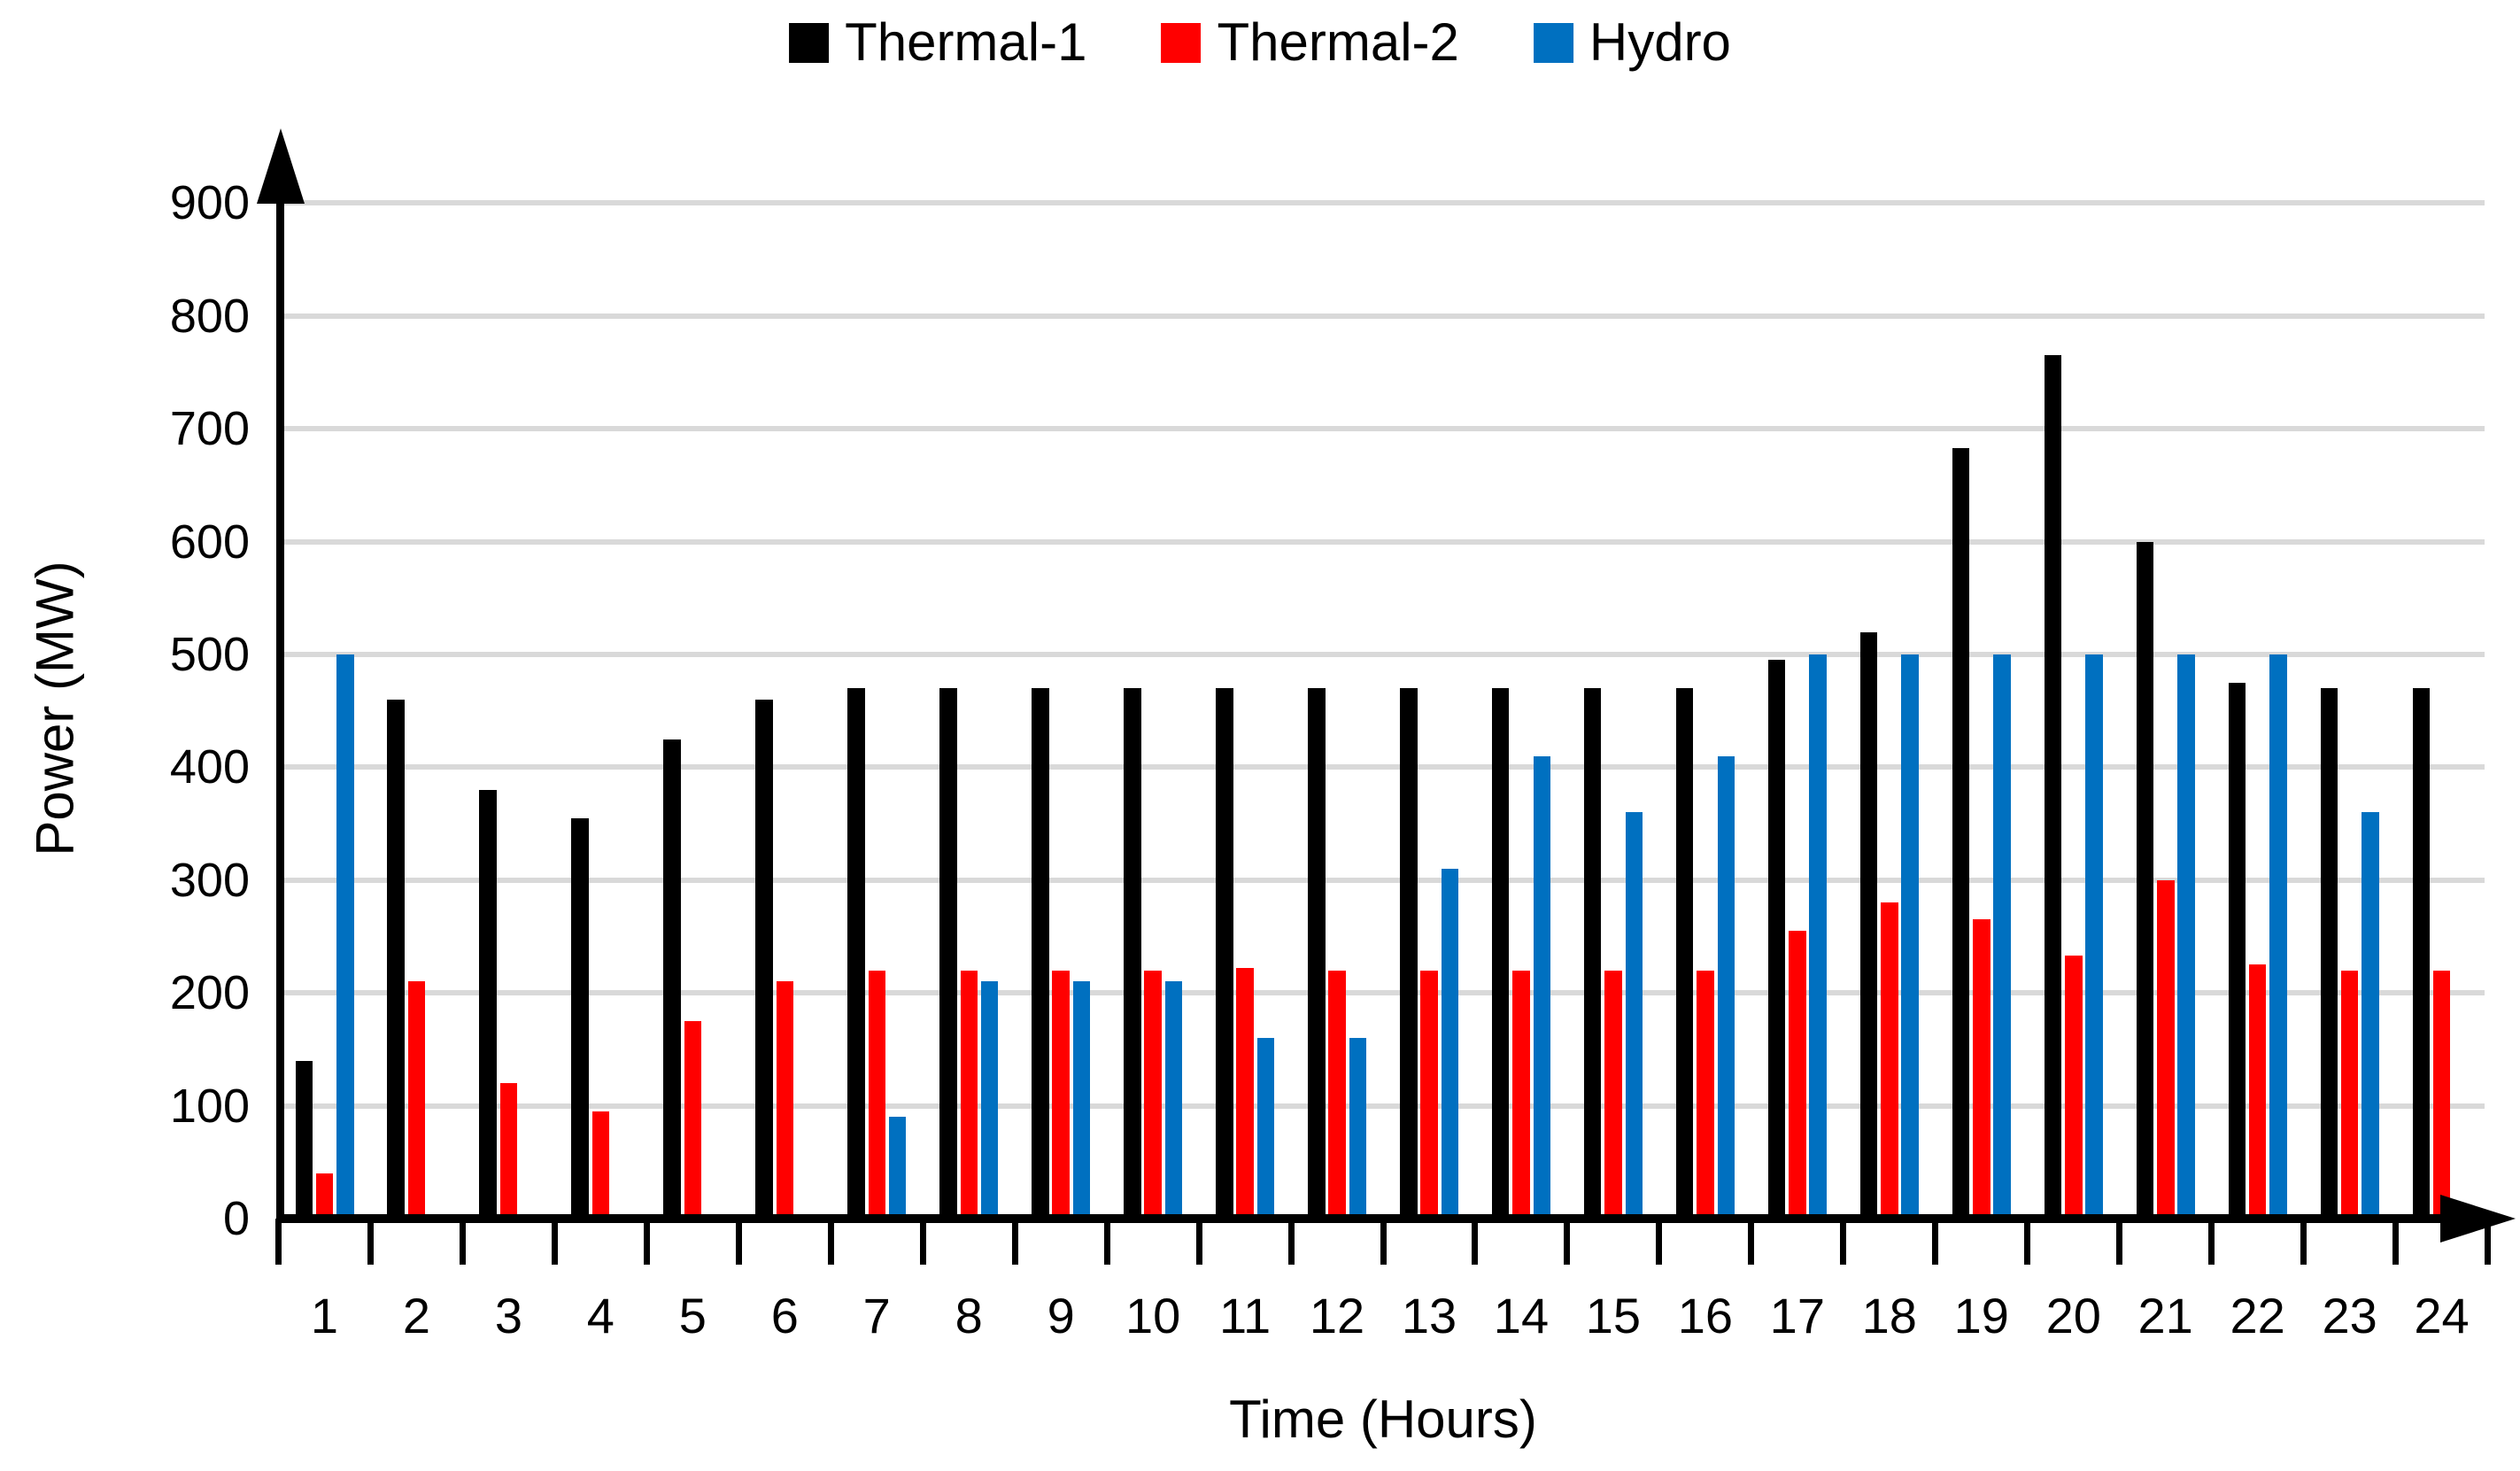  What do you see at coordinates (508, 1151) in the screenshot?
I see `bar-thermal-2-h3` at bounding box center [508, 1151].